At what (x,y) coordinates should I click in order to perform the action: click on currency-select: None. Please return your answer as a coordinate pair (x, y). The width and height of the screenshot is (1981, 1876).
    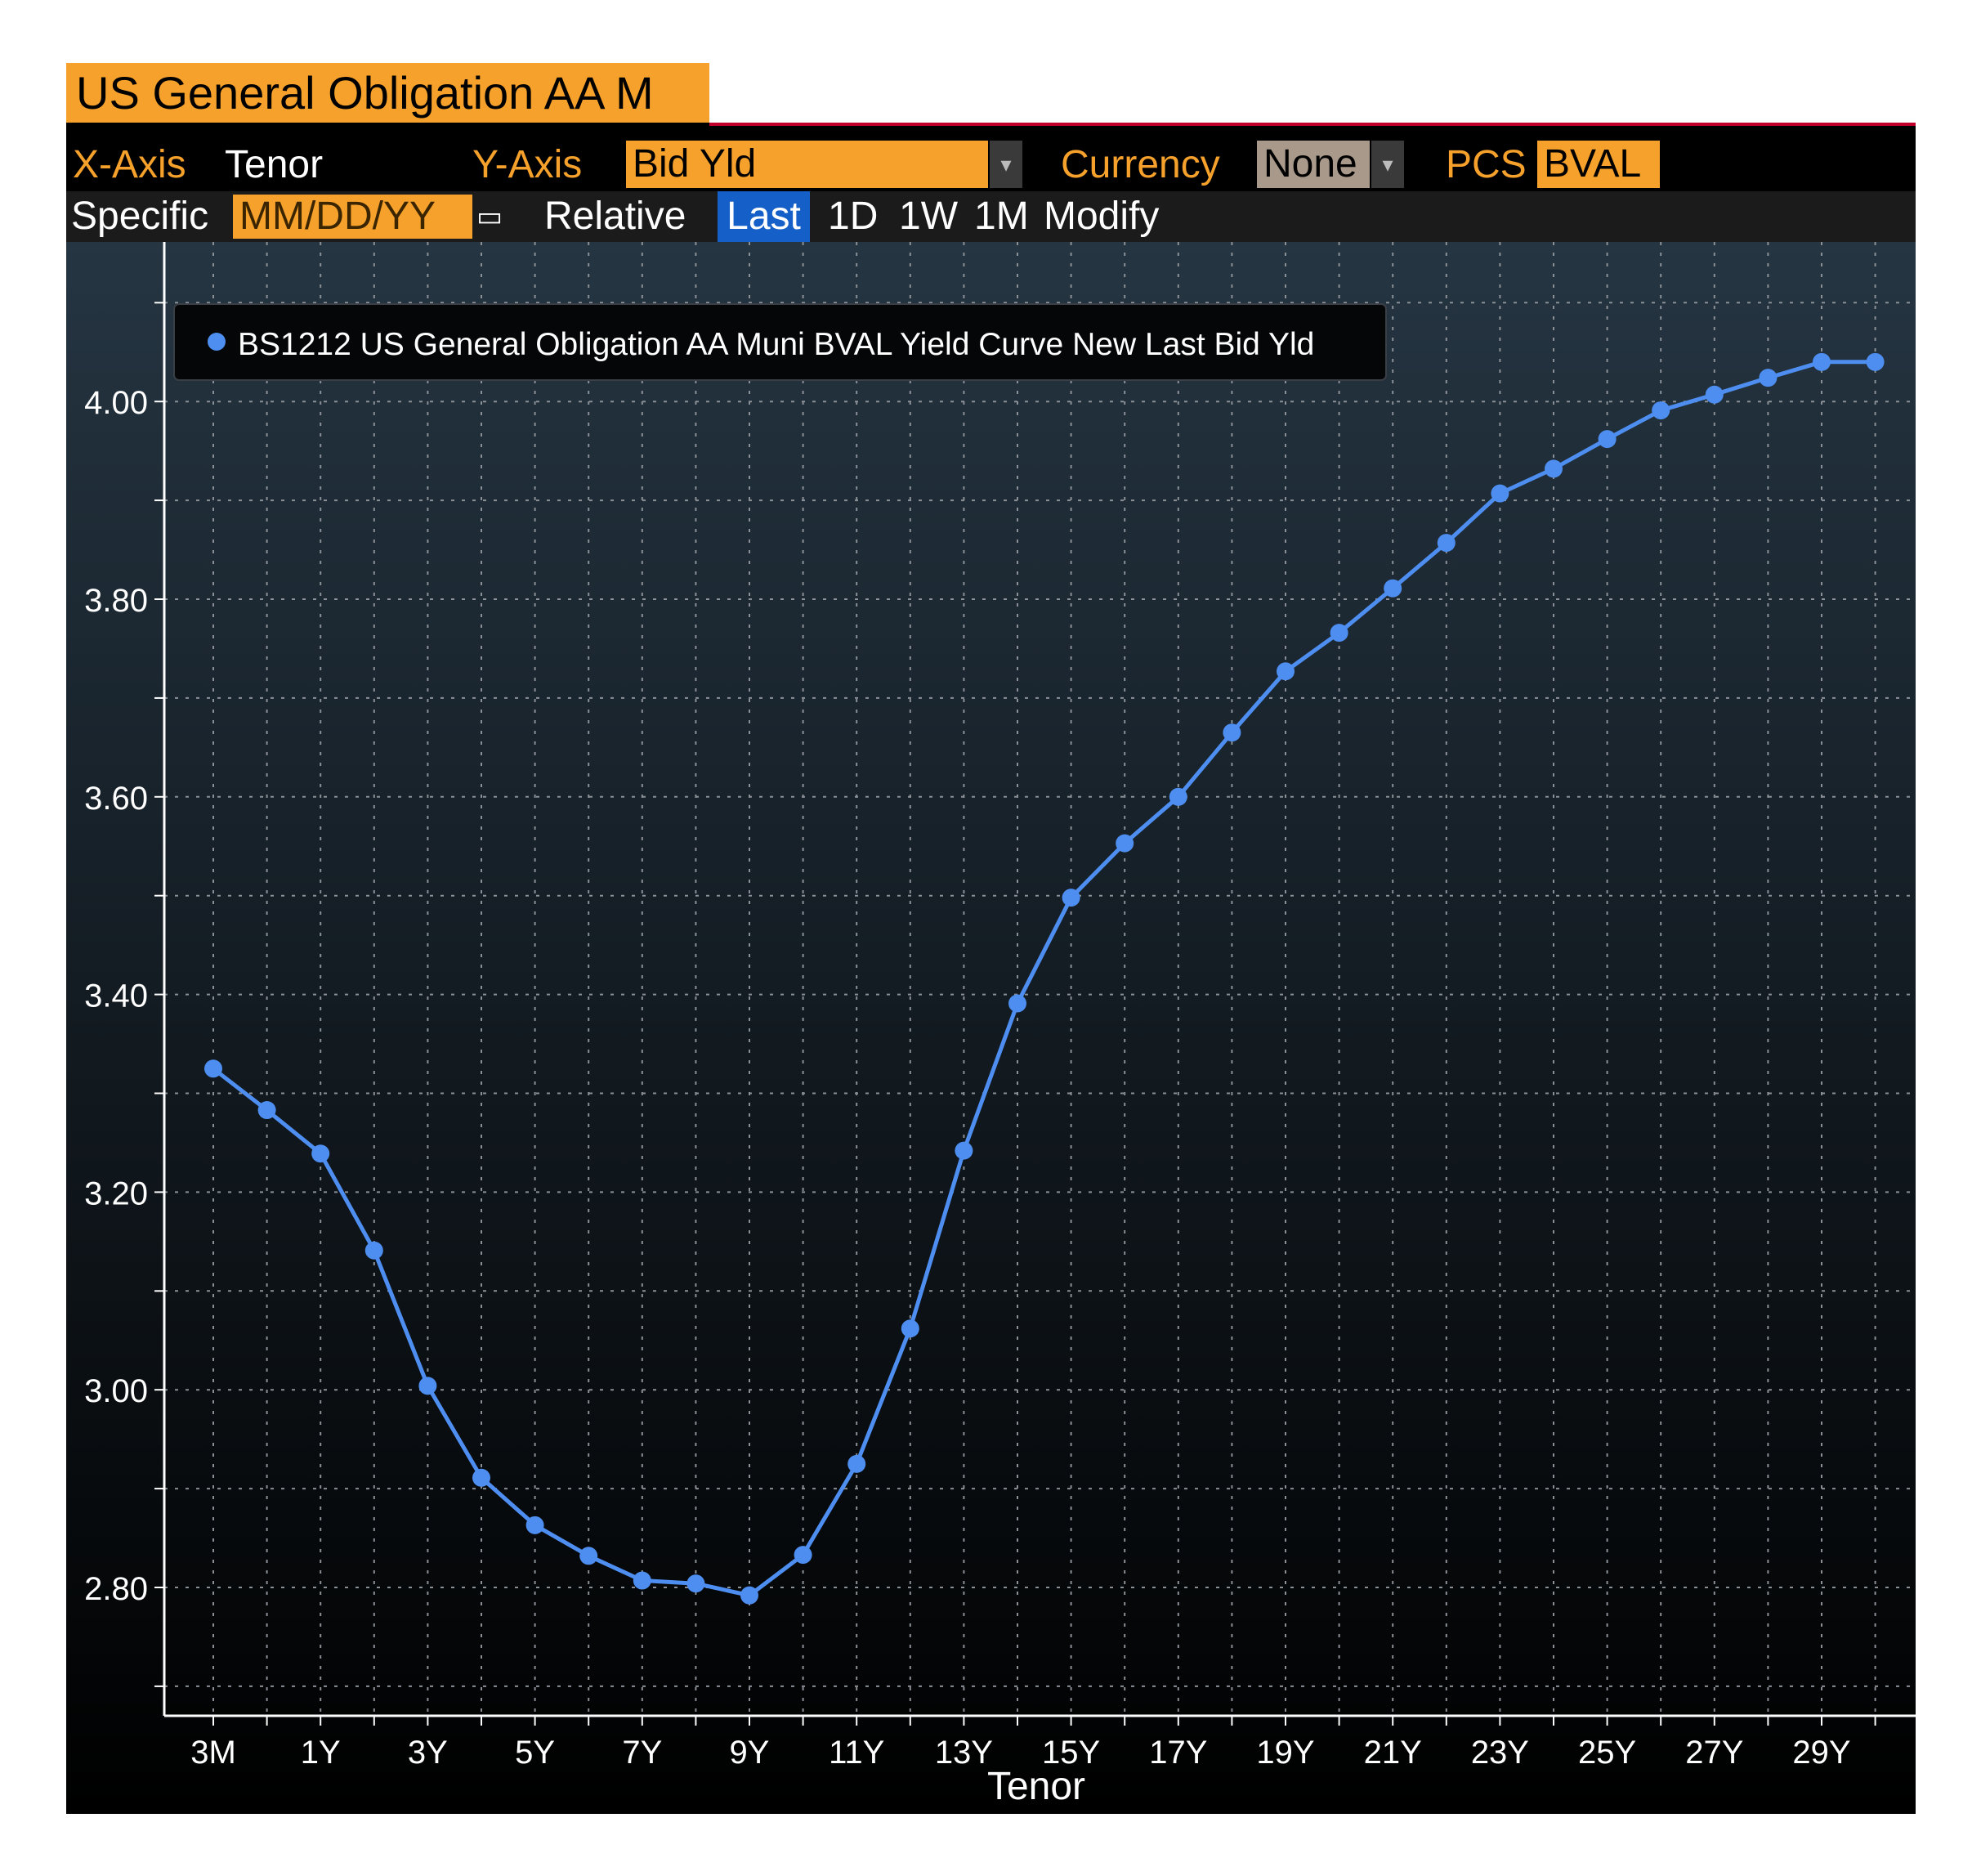
    Looking at the image, I should click on (1313, 164).